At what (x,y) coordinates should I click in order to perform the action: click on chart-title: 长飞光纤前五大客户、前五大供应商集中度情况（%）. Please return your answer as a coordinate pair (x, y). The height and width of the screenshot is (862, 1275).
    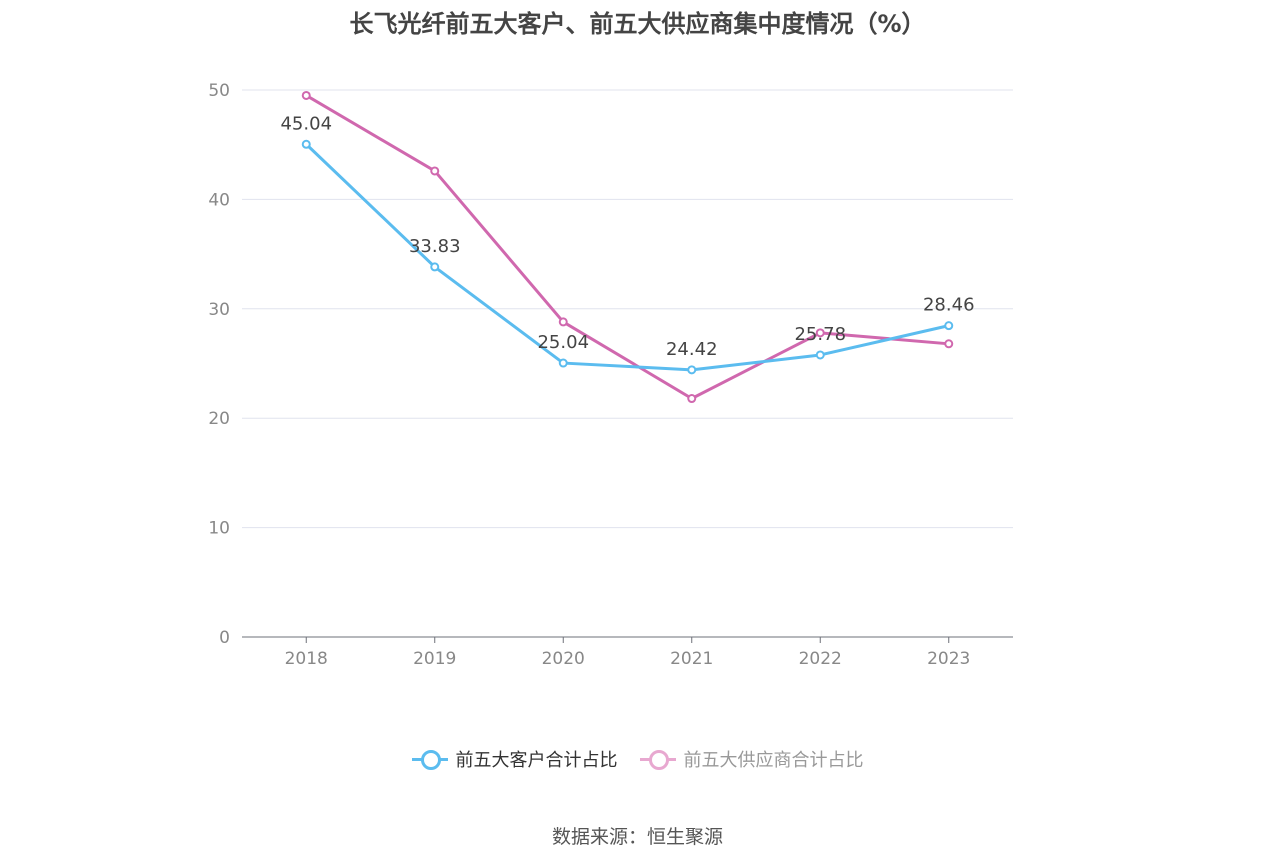
    Looking at the image, I should click on (637, 24).